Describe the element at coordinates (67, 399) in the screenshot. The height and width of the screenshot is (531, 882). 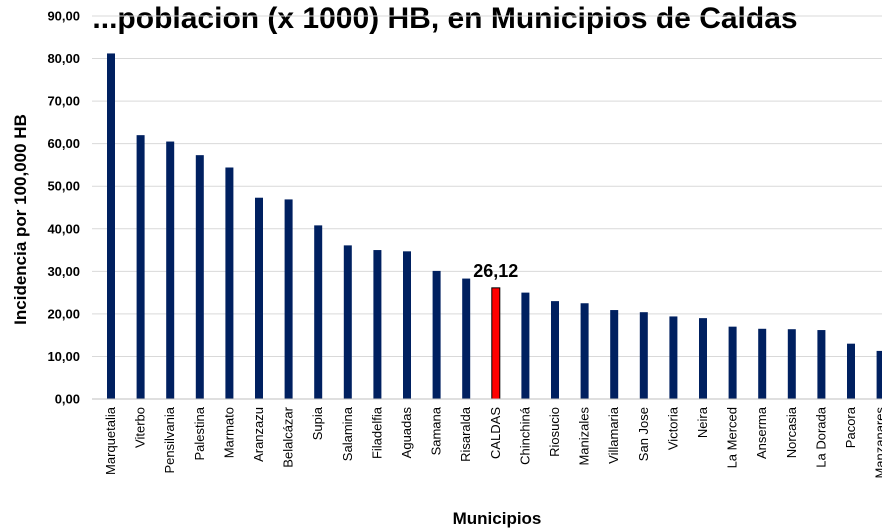
I see `y-tick-label: 0,00` at that location.